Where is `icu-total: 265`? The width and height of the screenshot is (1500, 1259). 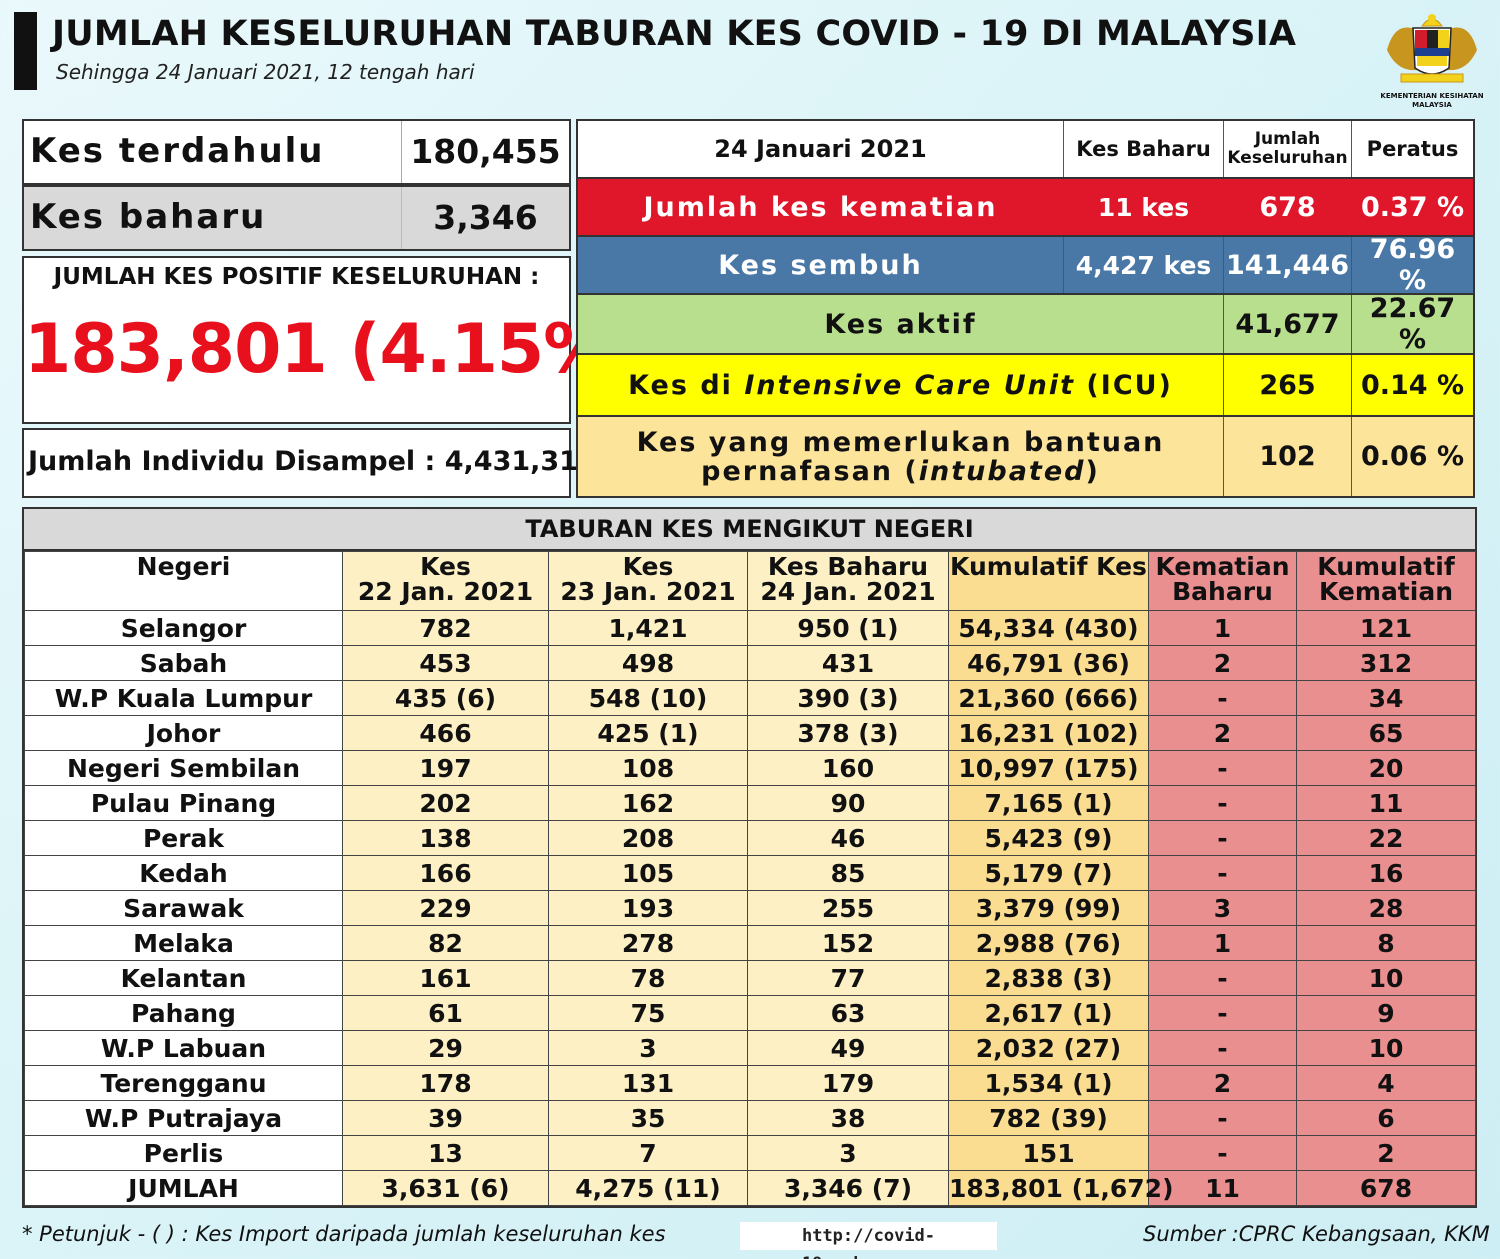 icu-total: 265 is located at coordinates (1287, 385).